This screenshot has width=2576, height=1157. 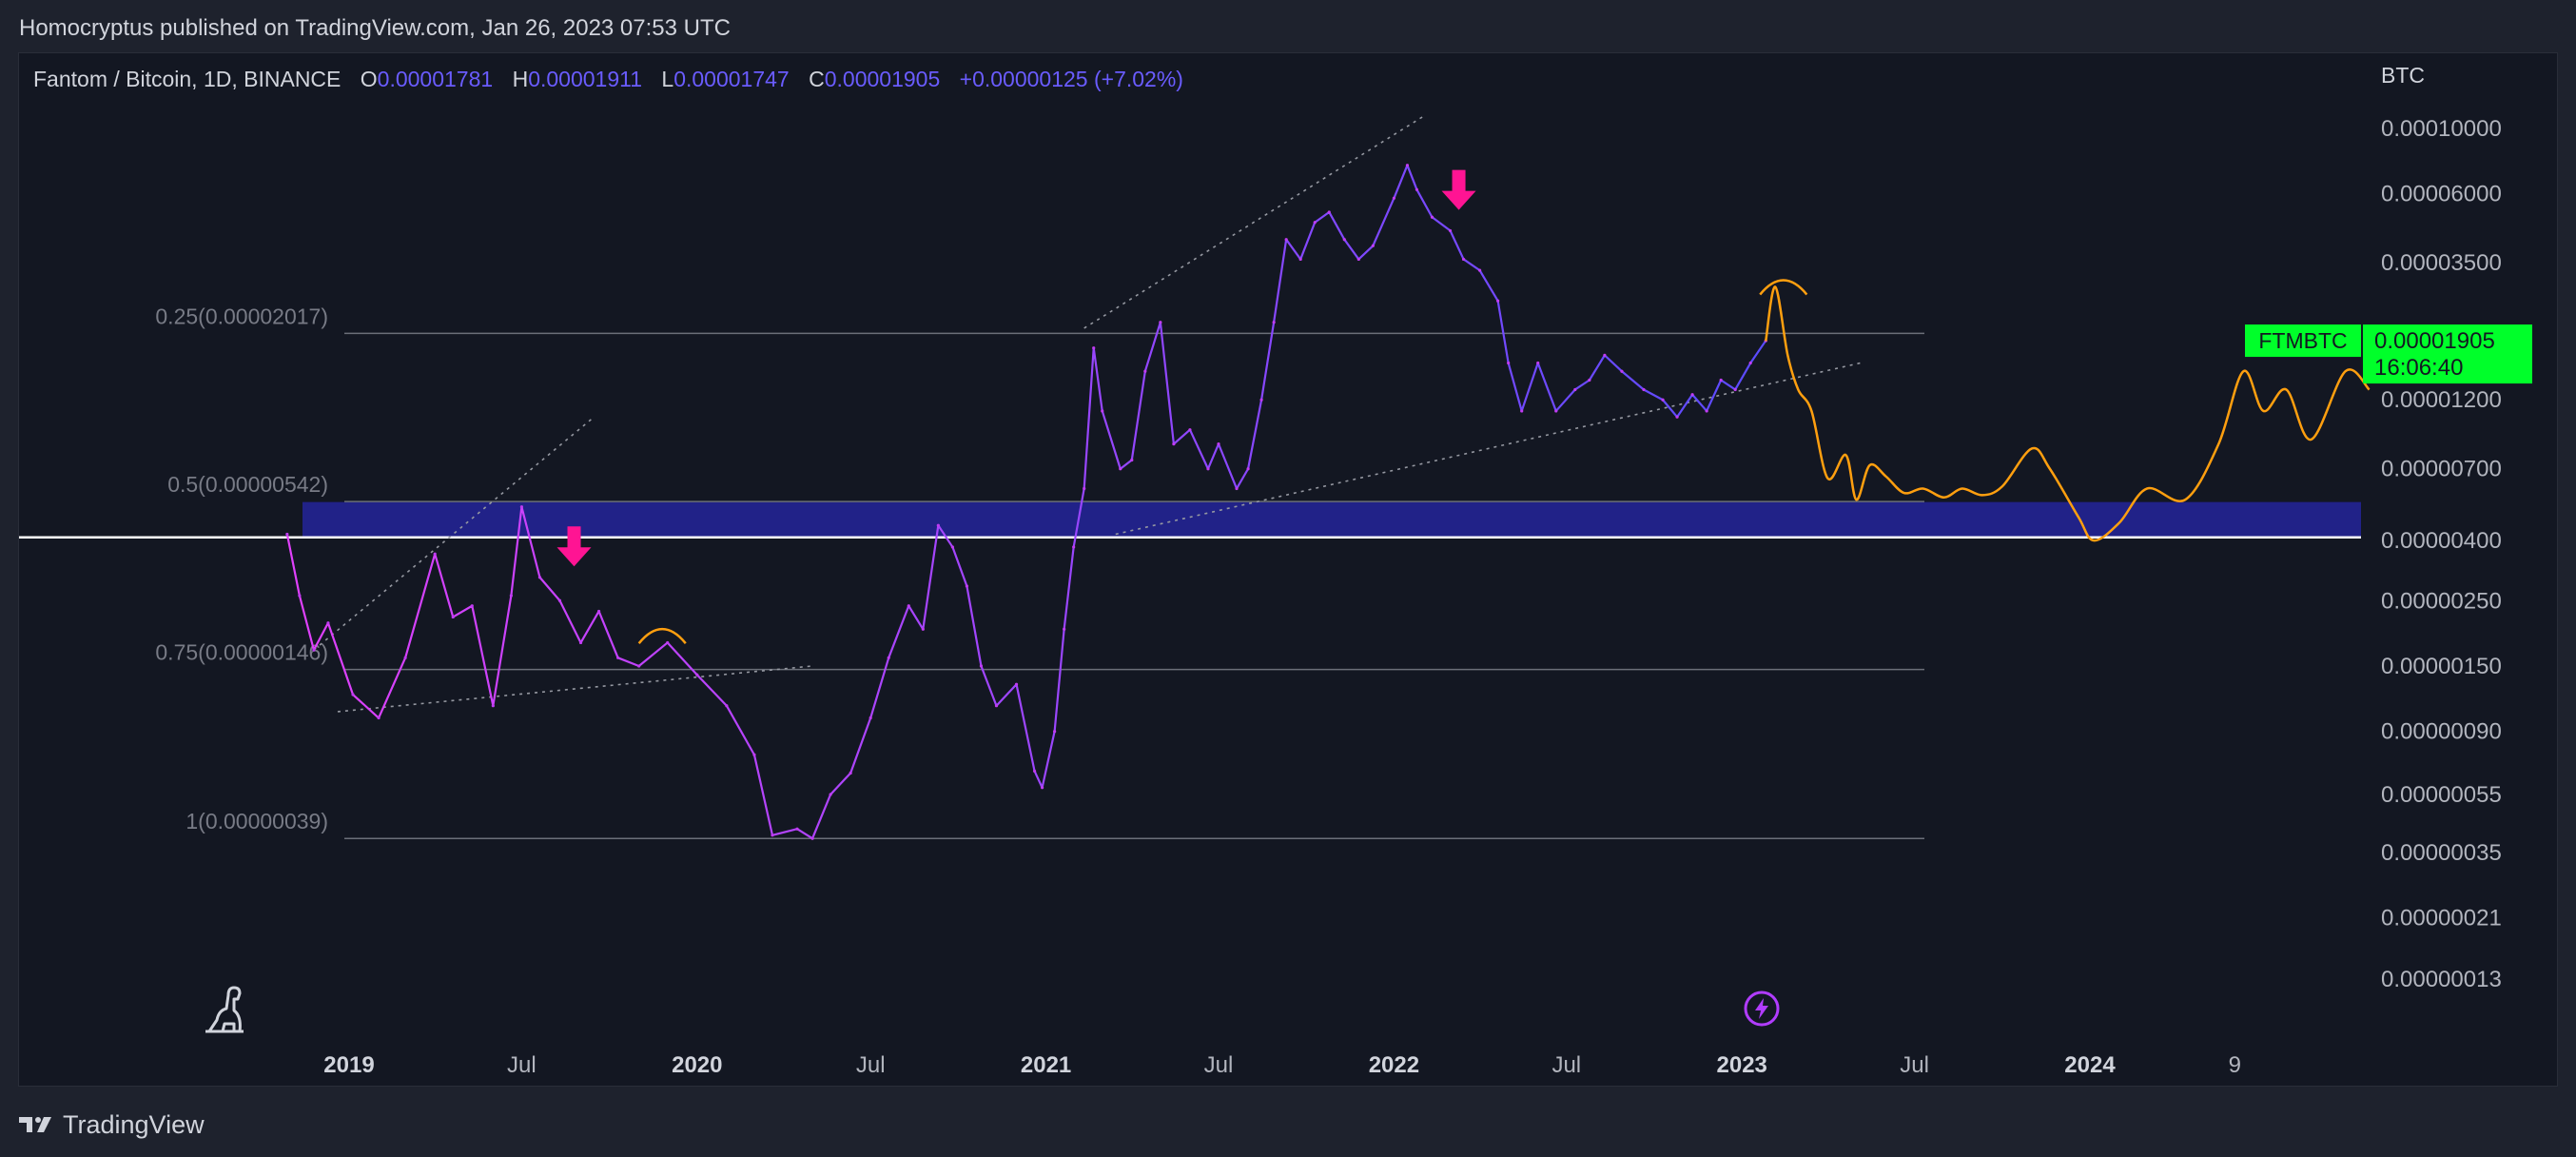 What do you see at coordinates (1762, 1009) in the screenshot?
I see `lightning-replay-icon` at bounding box center [1762, 1009].